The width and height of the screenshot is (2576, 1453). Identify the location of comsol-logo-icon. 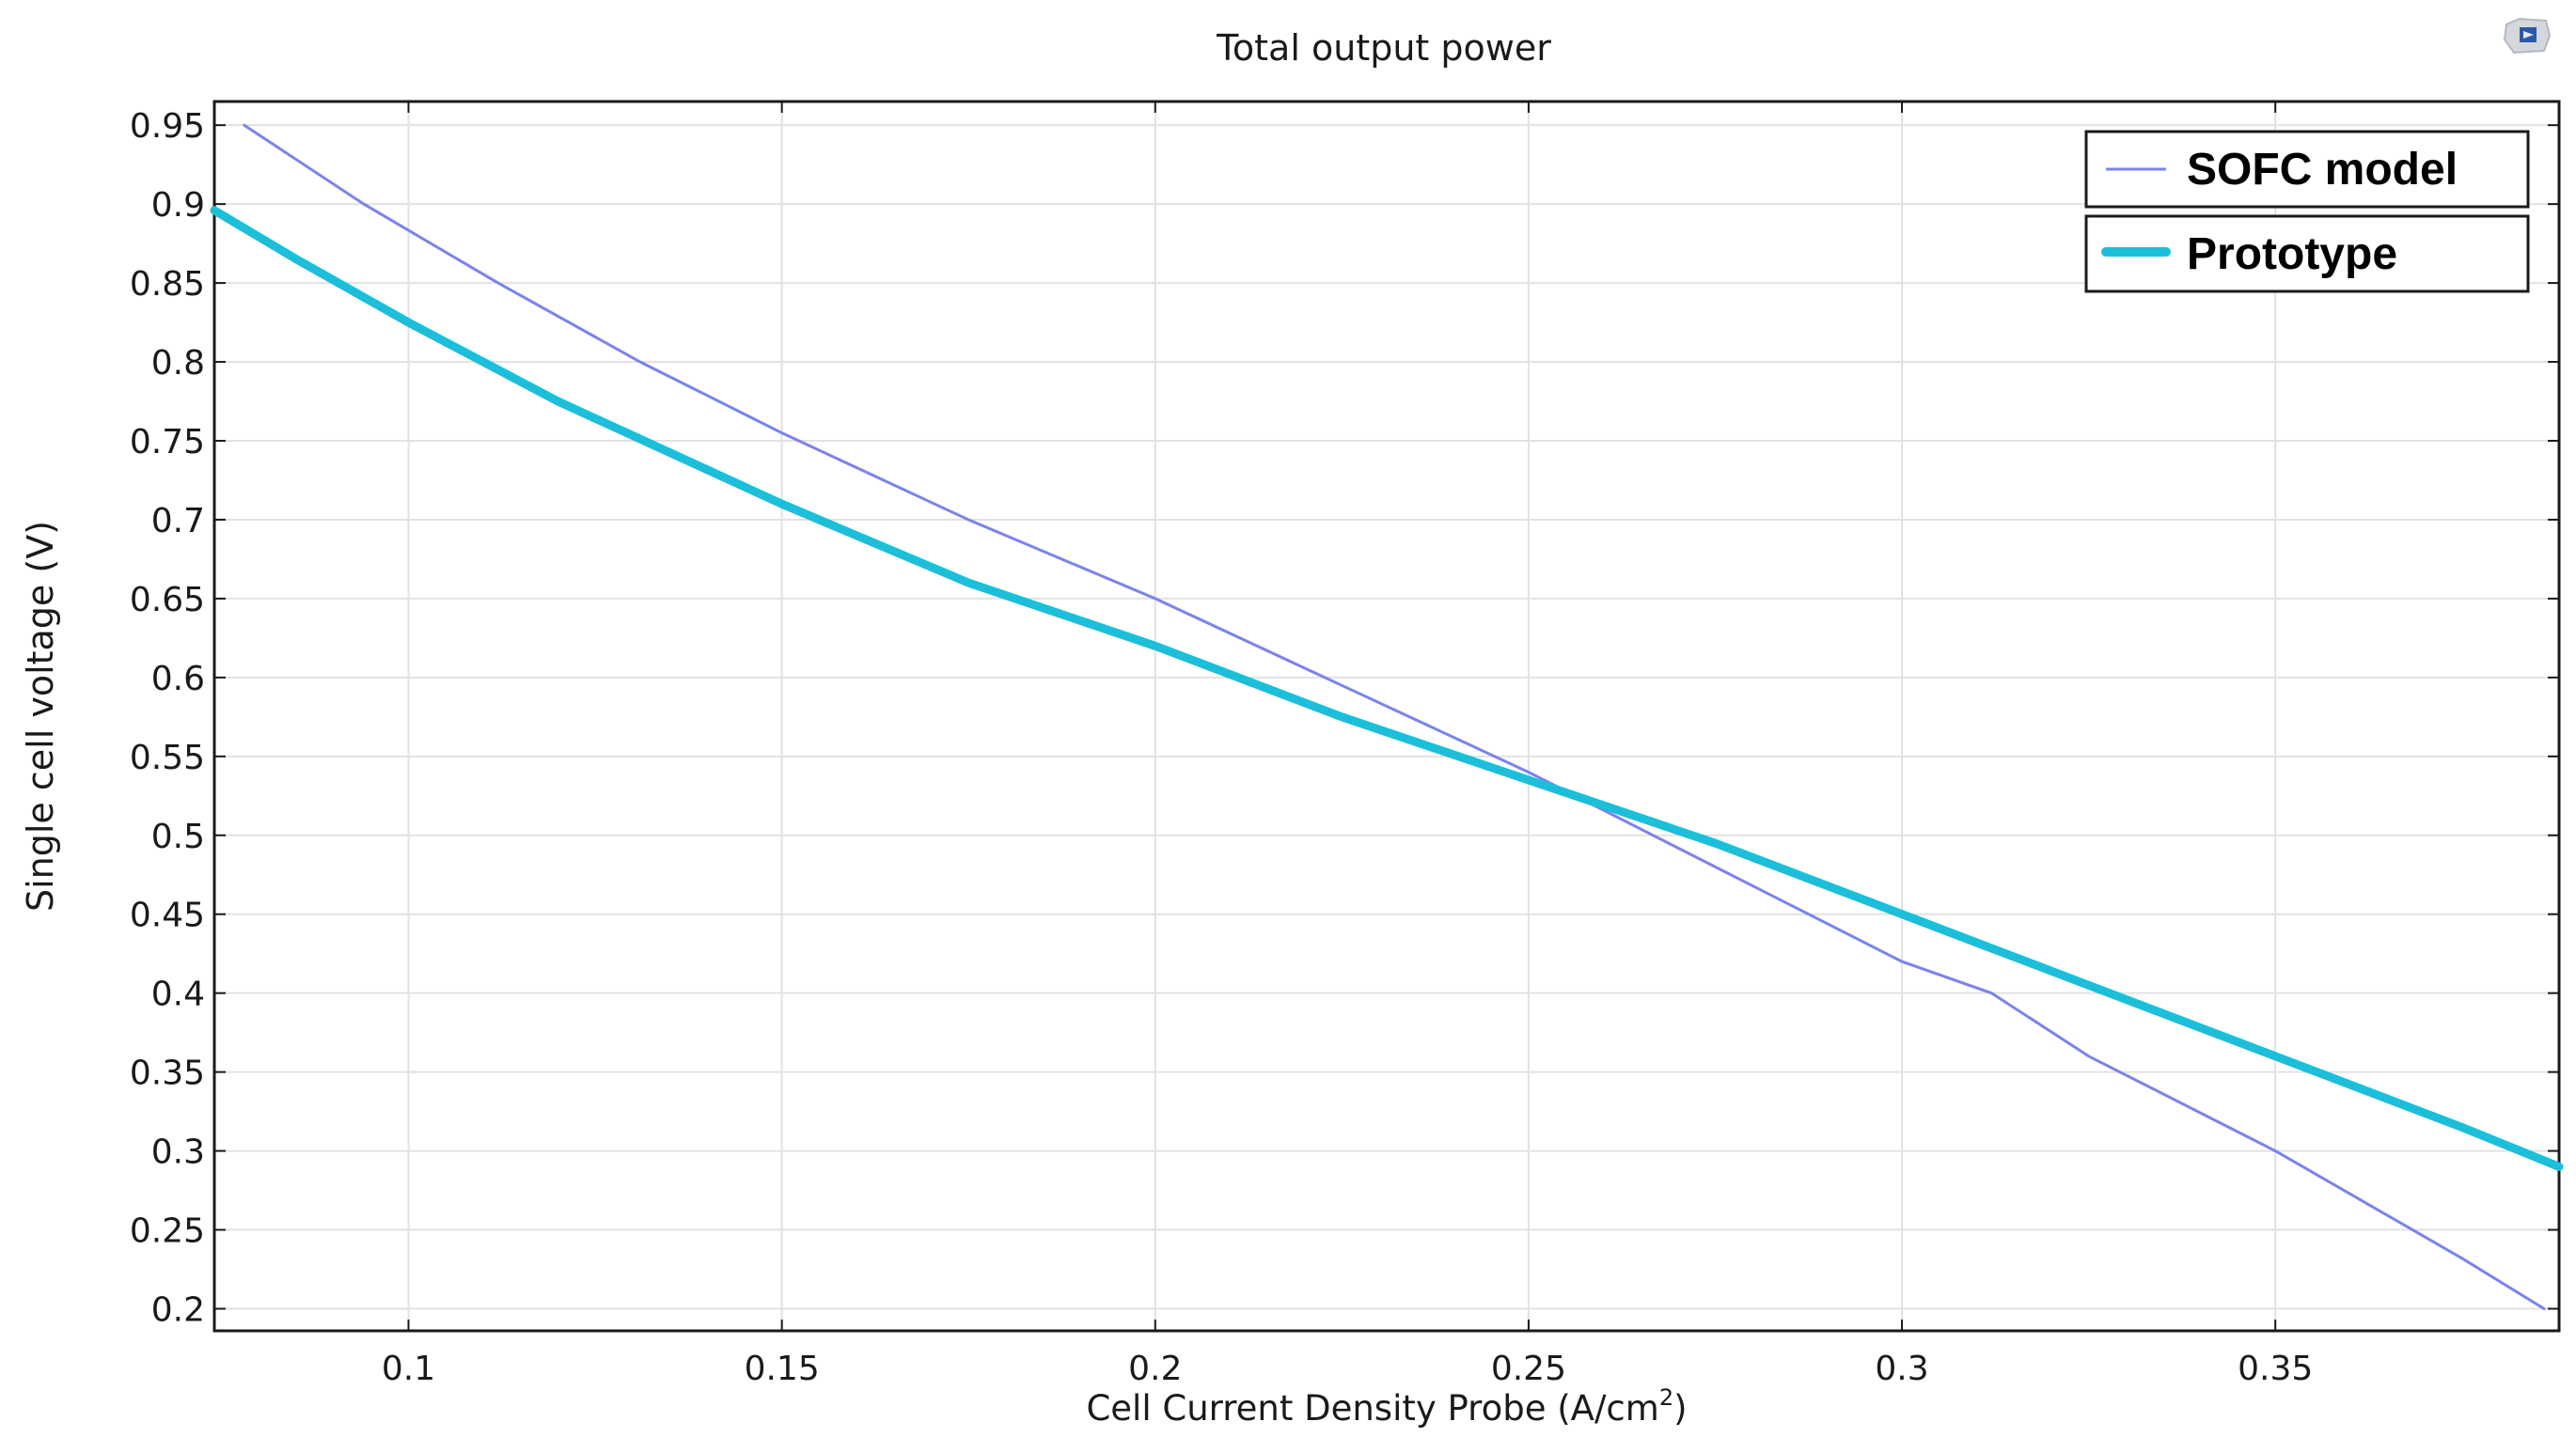
(2528, 36).